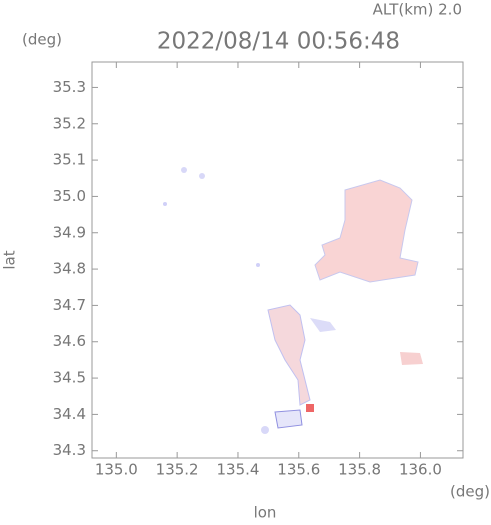 The image size is (491, 525). I want to click on x-tick-label: 136.0, so click(420, 470).